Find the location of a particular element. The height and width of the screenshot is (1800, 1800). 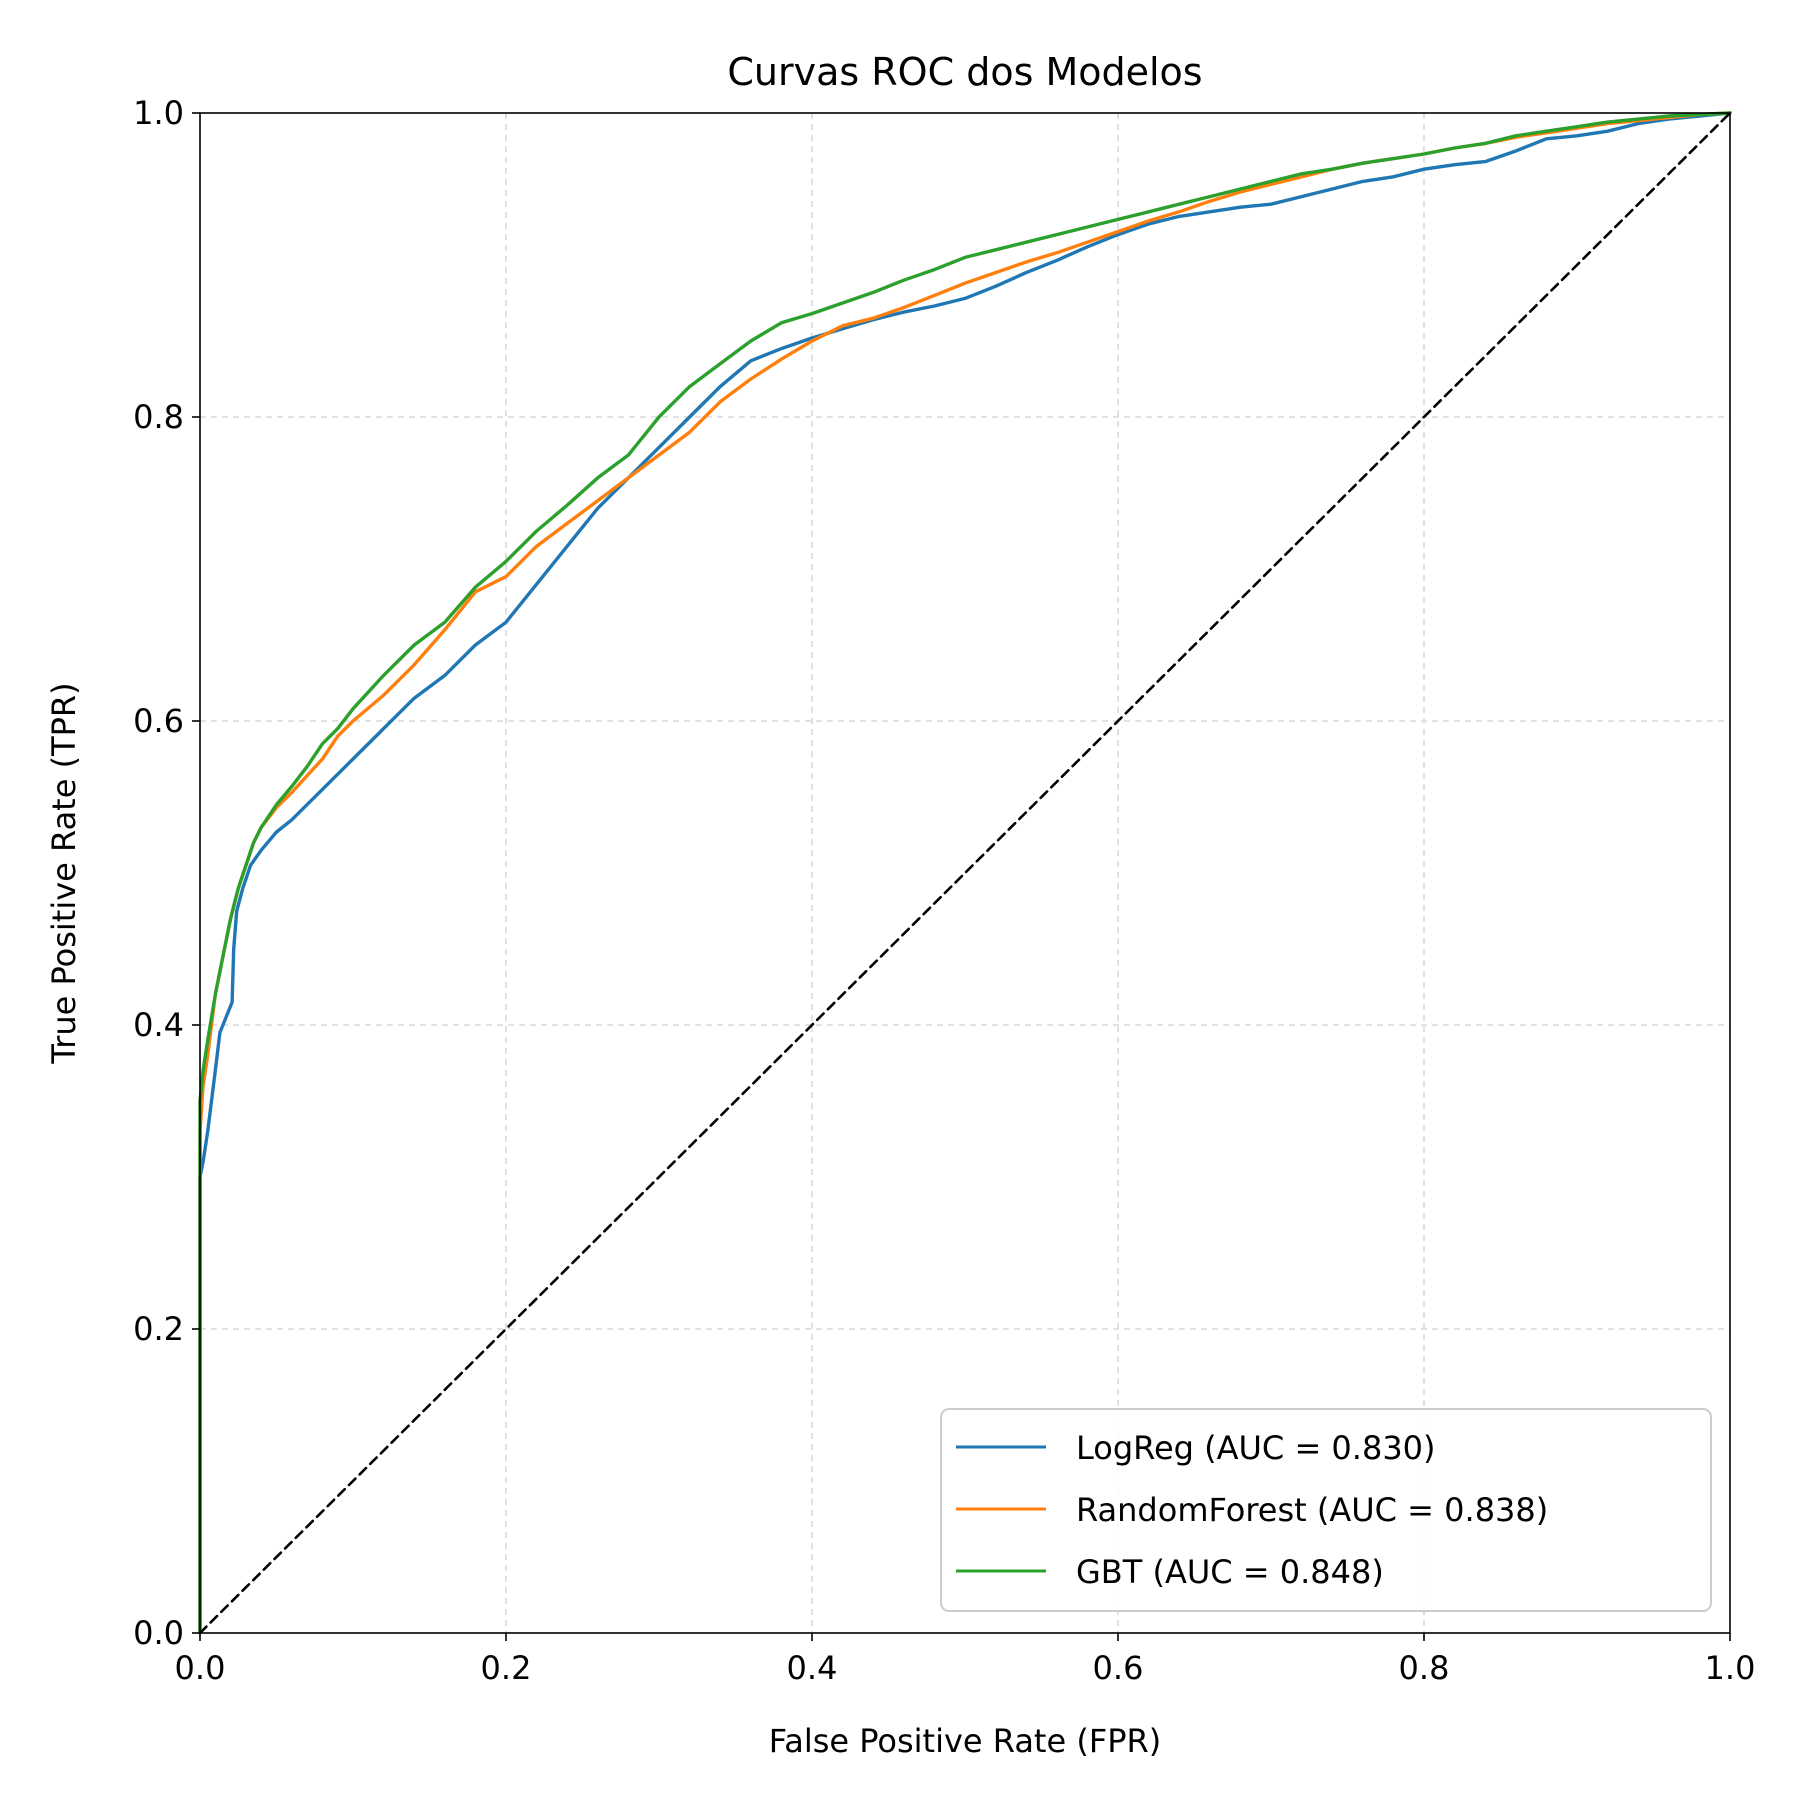

x-tick-label: 0.2 is located at coordinates (506, 1668).